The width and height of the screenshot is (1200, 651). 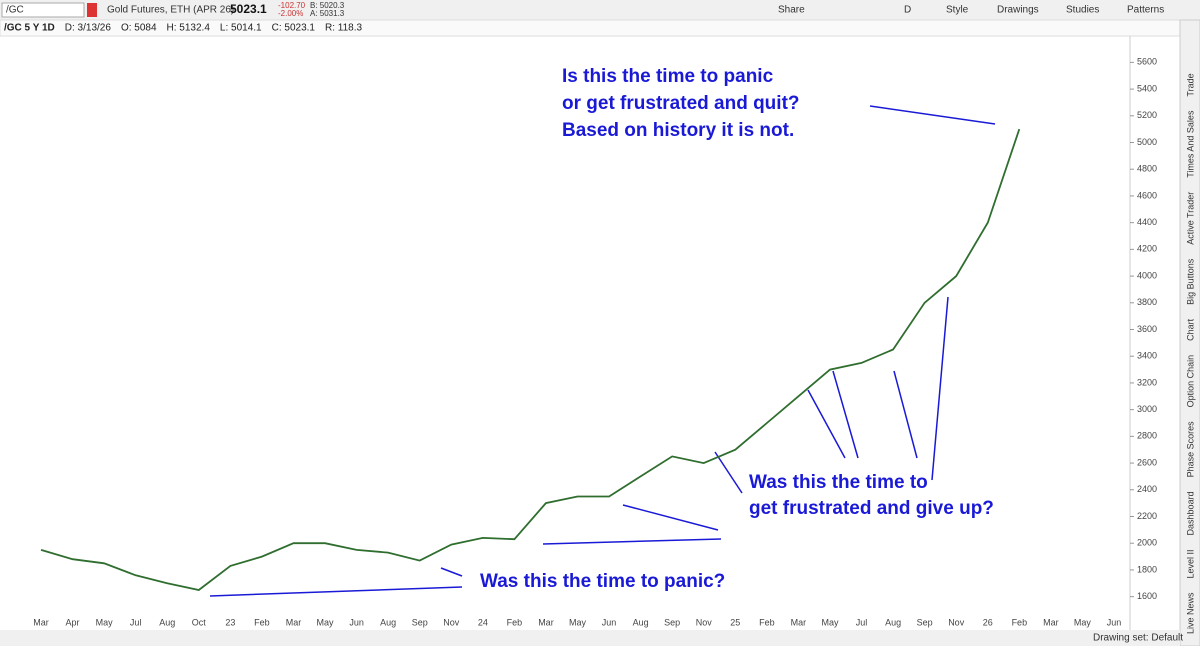 What do you see at coordinates (1147, 302) in the screenshot?
I see `y-tick-label: 3800` at bounding box center [1147, 302].